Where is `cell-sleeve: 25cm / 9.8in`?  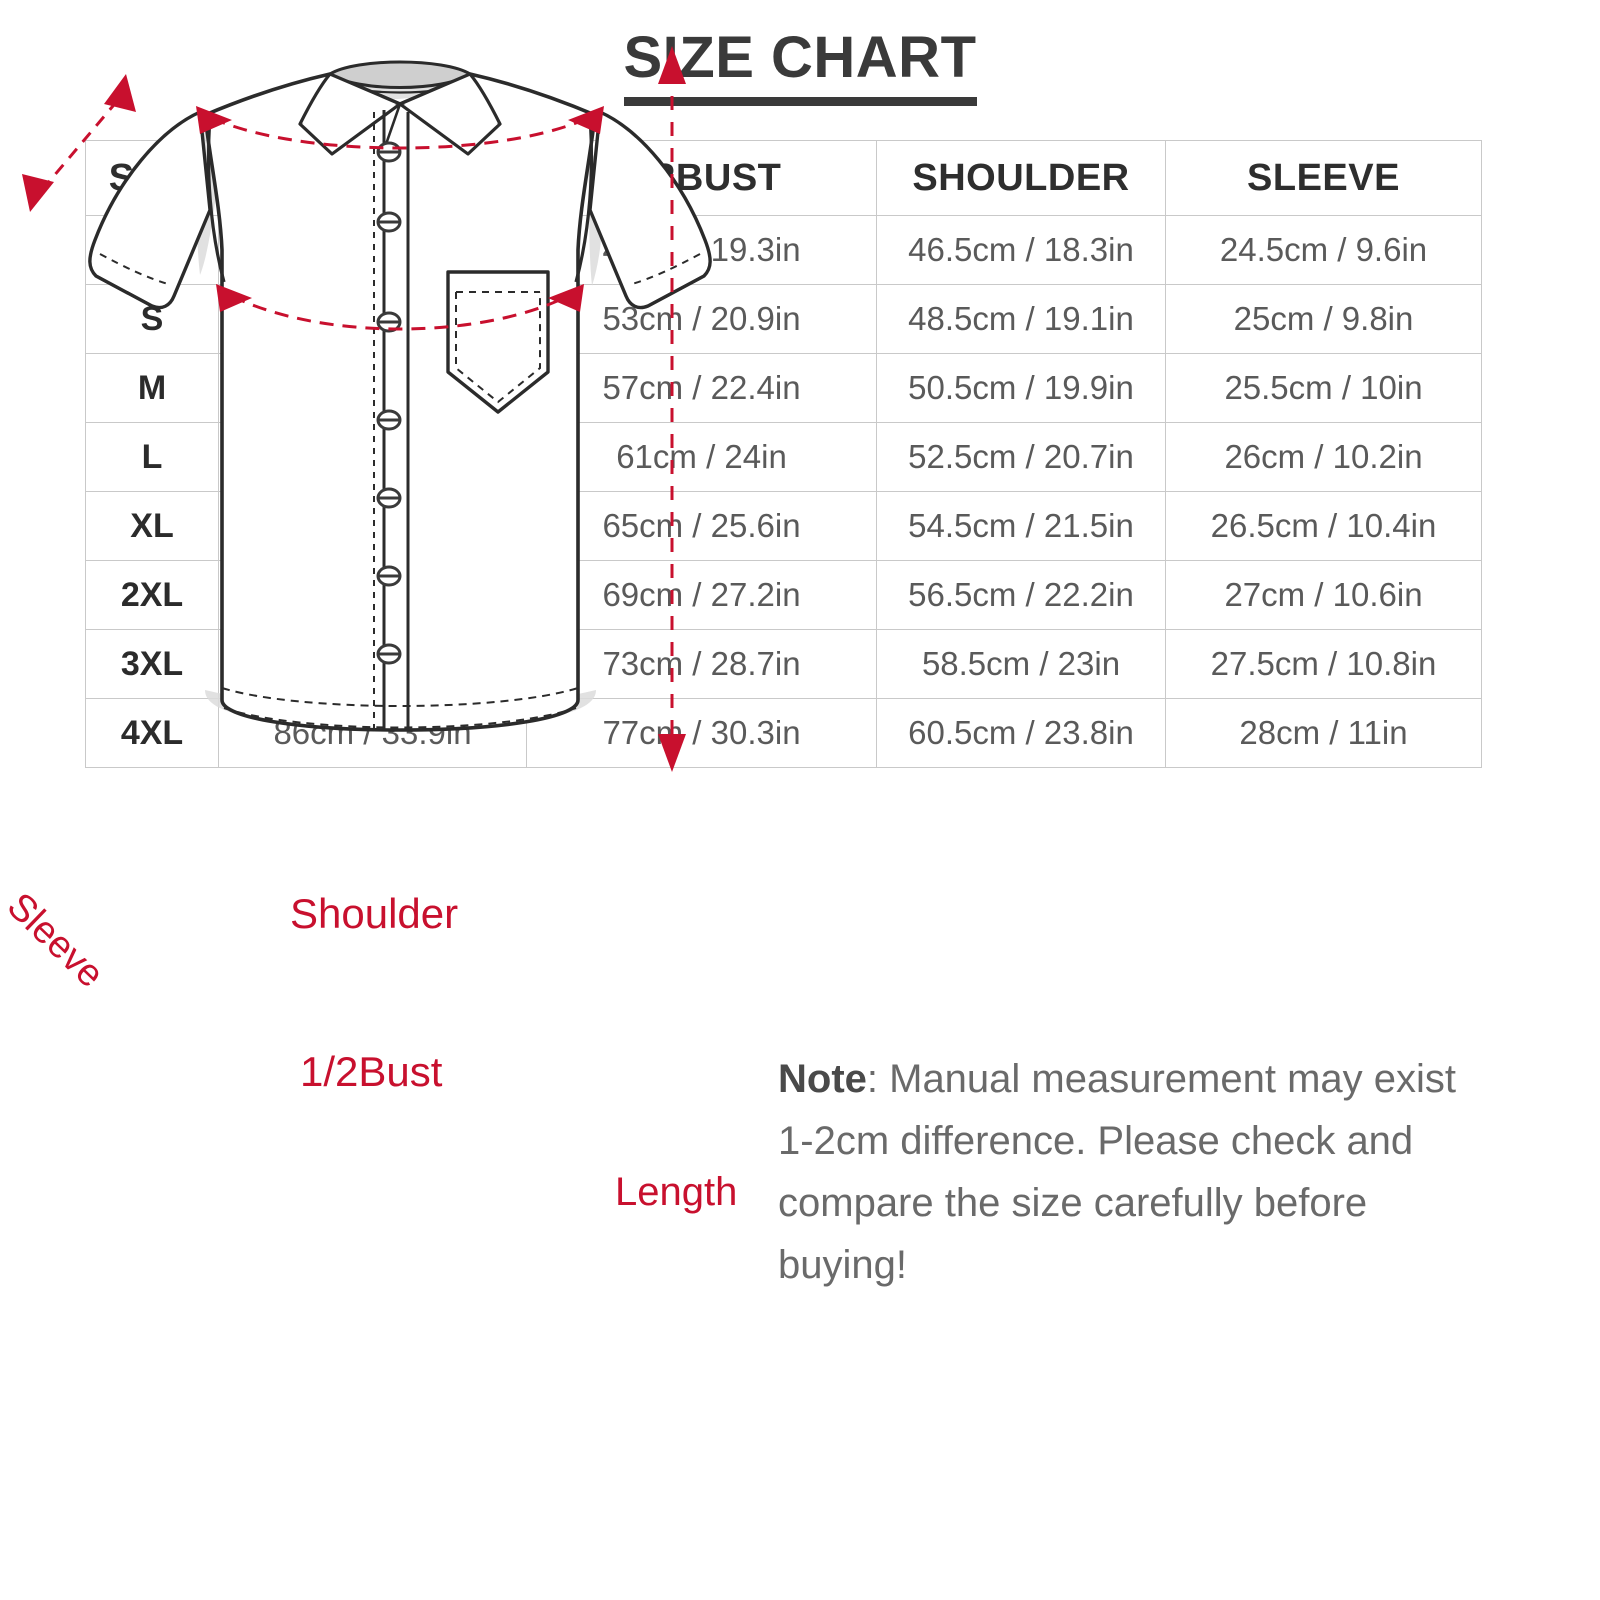 cell-sleeve: 25cm / 9.8in is located at coordinates (1323, 319).